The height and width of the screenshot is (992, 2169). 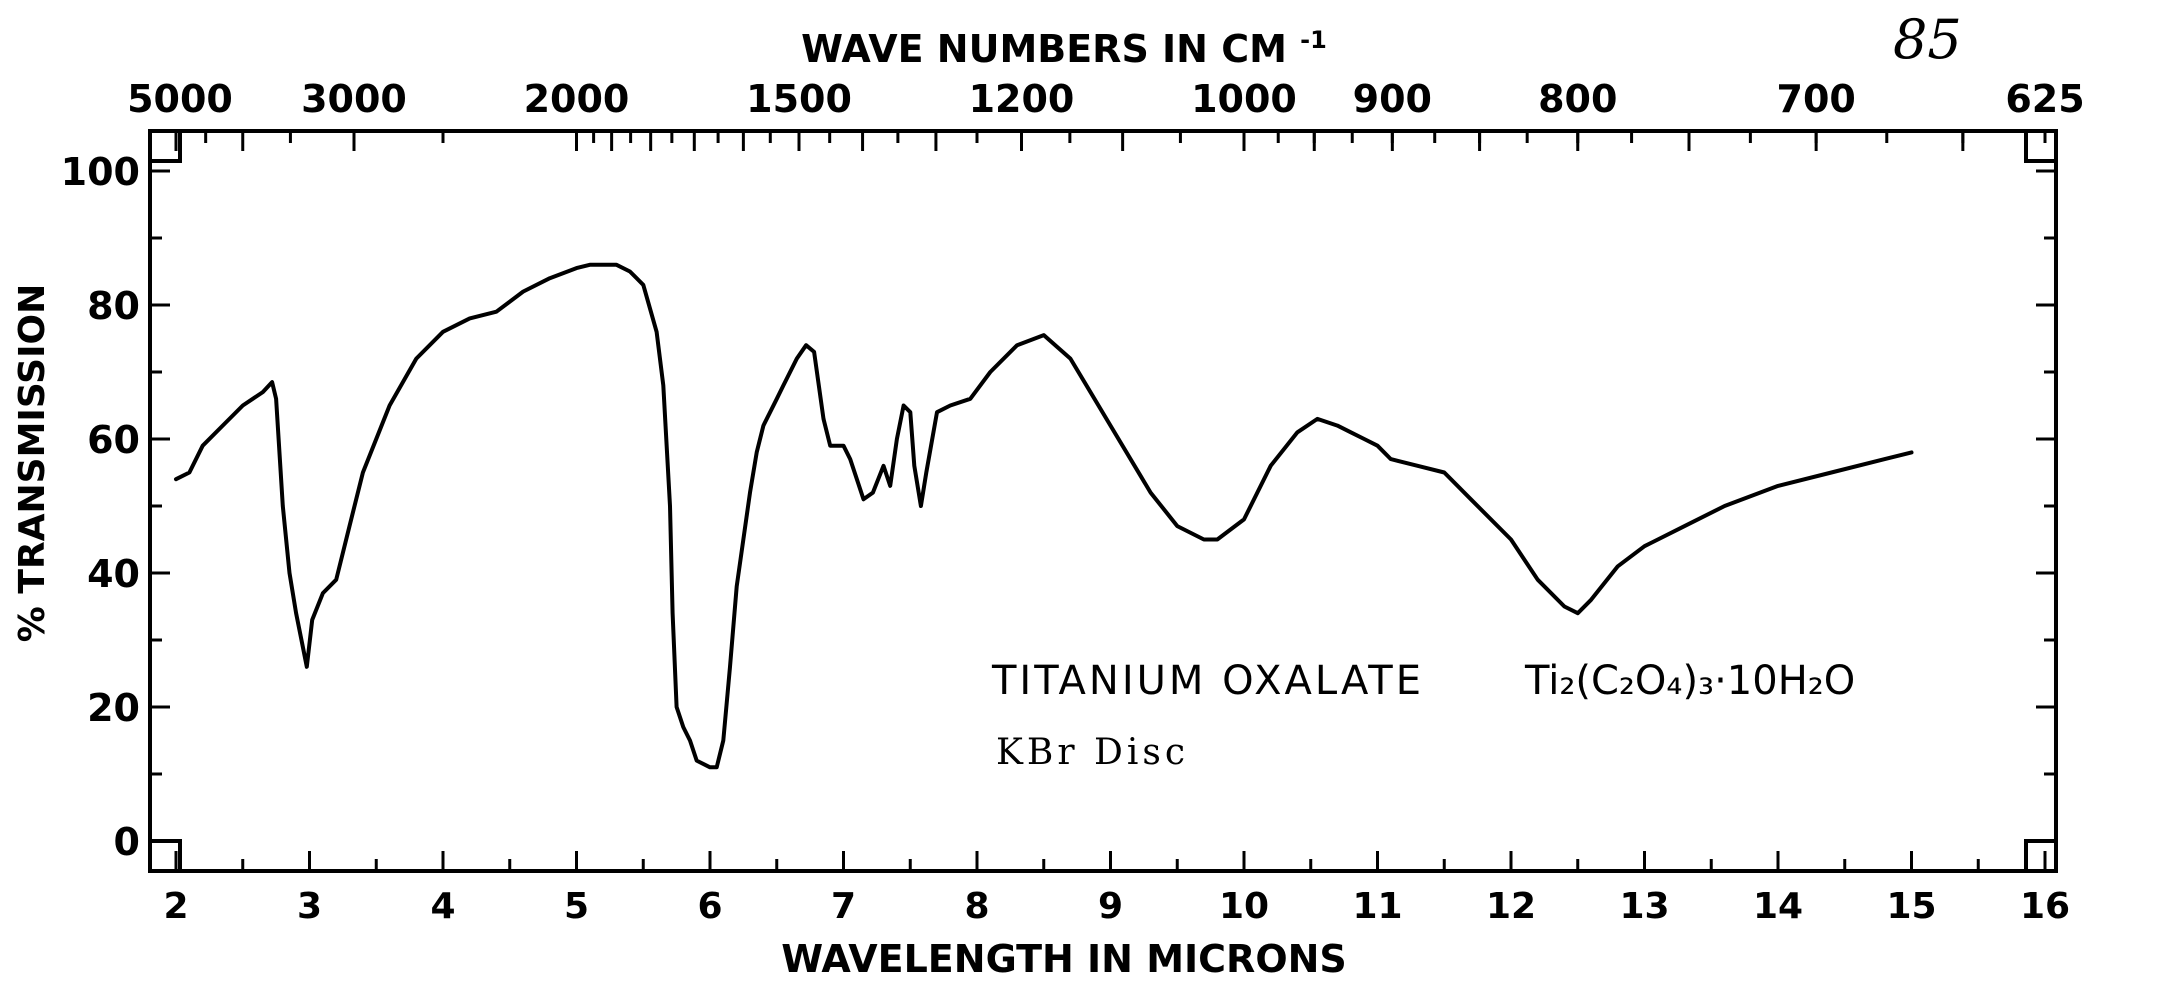 I want to click on top-axis-label: WAVE NUMBERS IN CM -1, so click(x=1064, y=48).